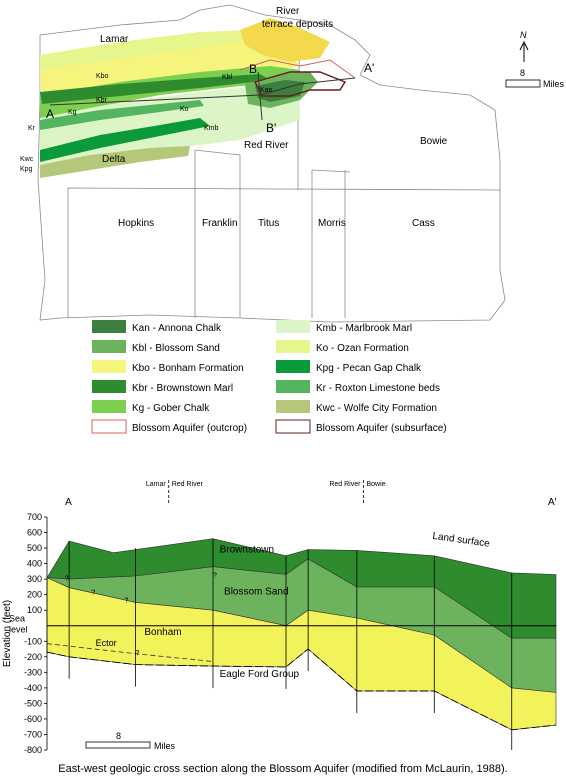 The height and width of the screenshot is (783, 566). I want to click on eagle-ford-label: Eagle Ford Group, so click(260, 674).